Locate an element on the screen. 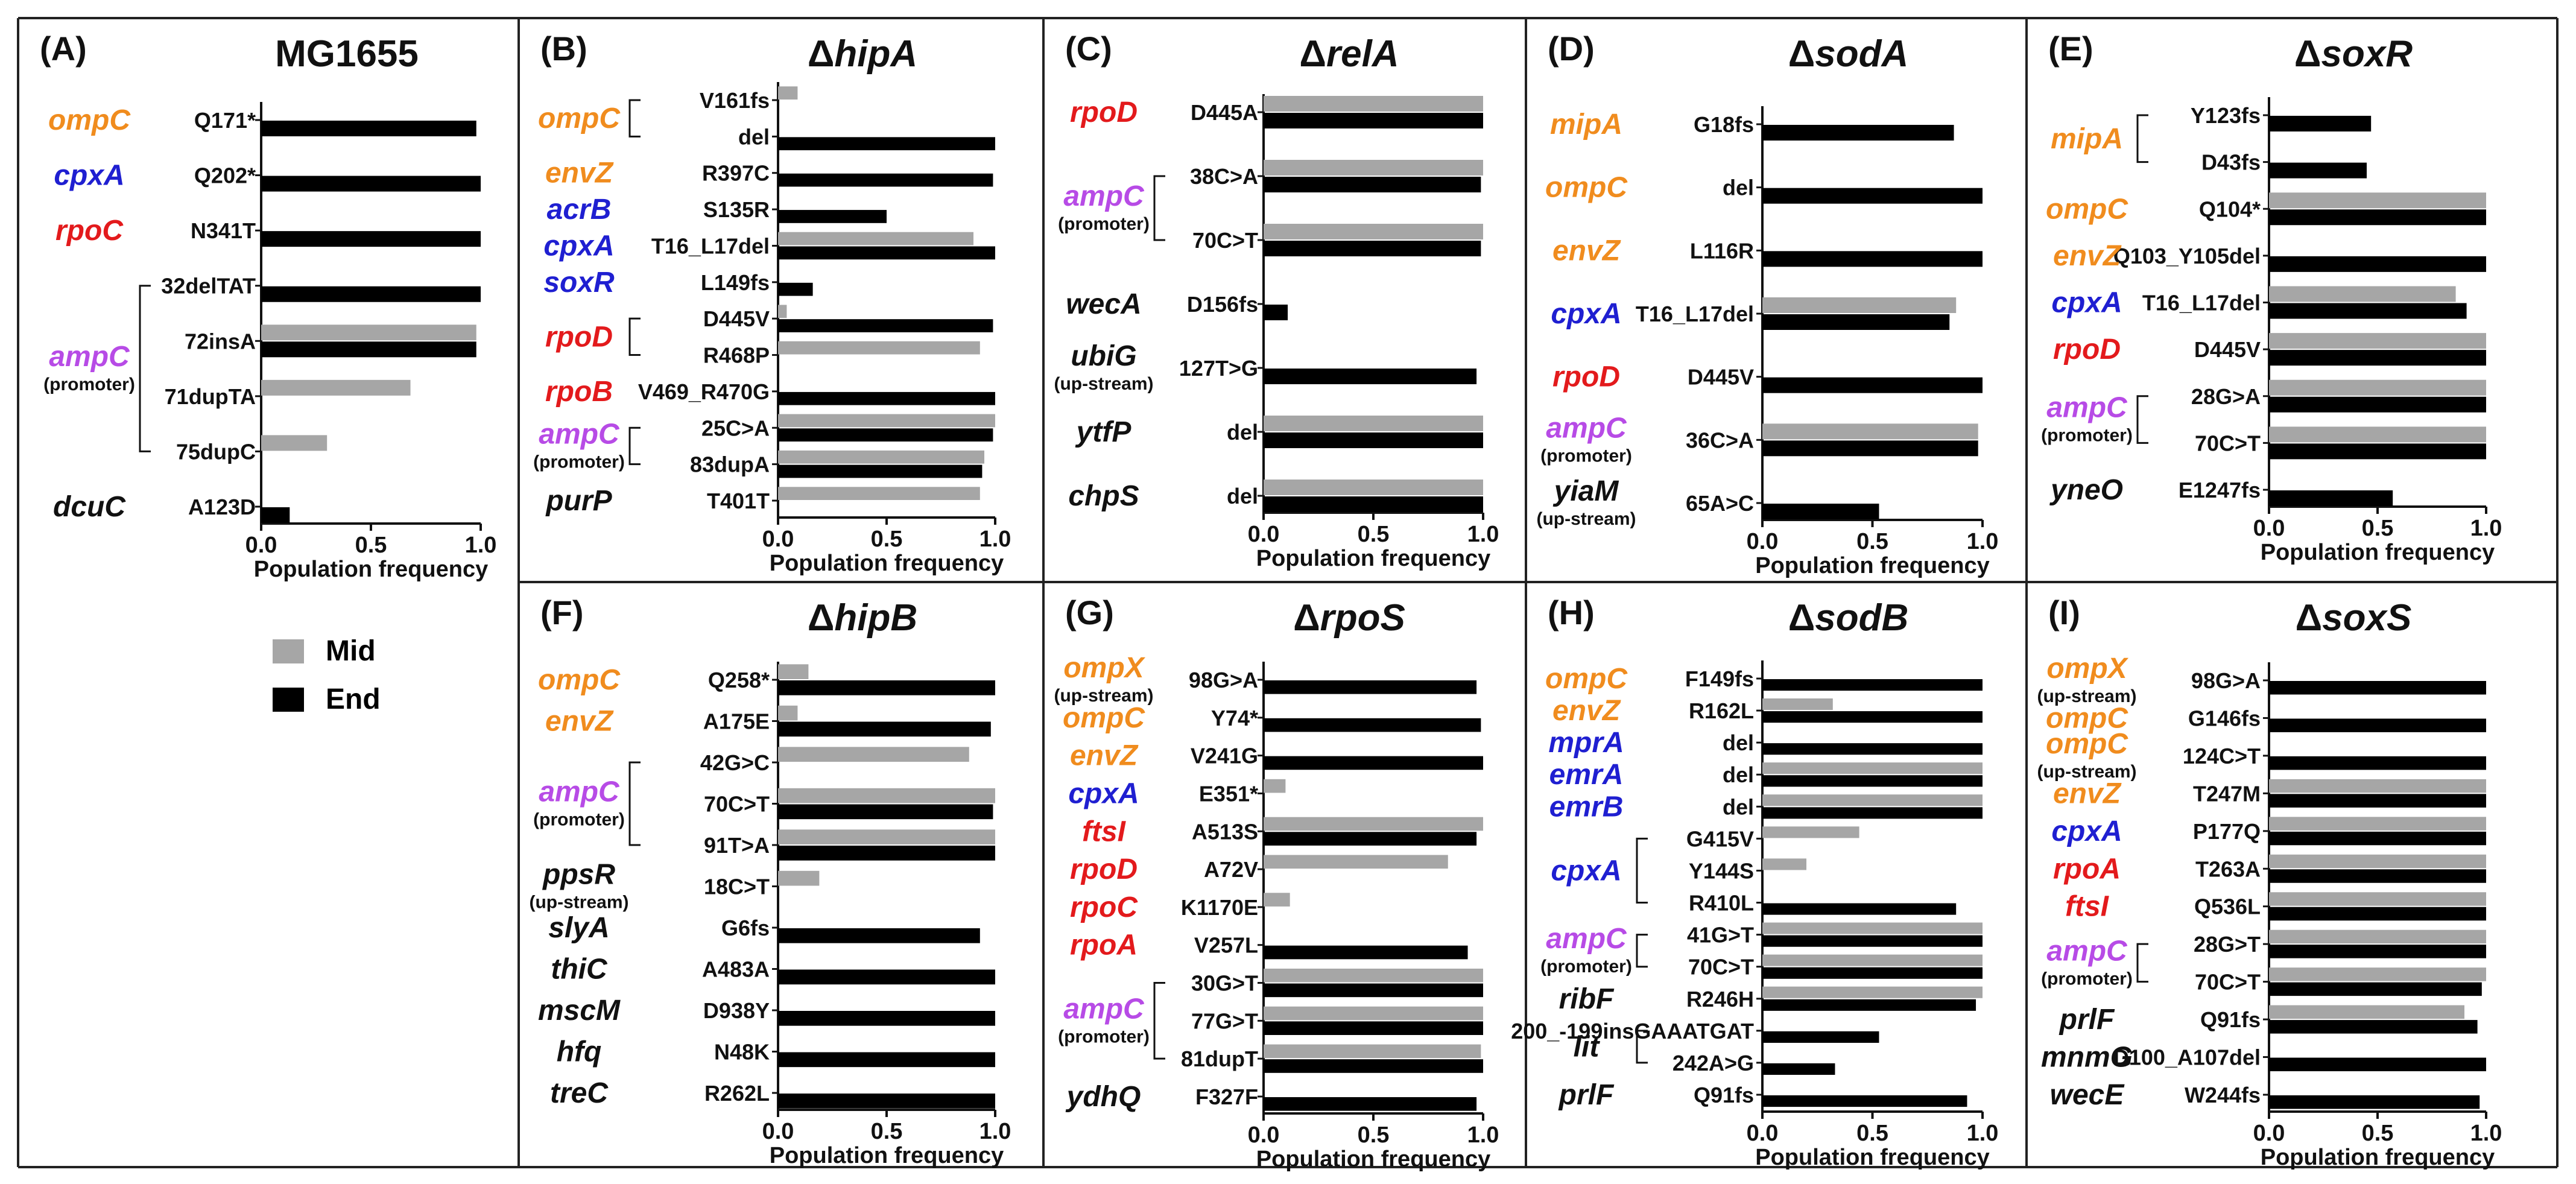 Image resolution: width=2576 pixels, height=1184 pixels. gene-label: ftsI is located at coordinates (1104, 831).